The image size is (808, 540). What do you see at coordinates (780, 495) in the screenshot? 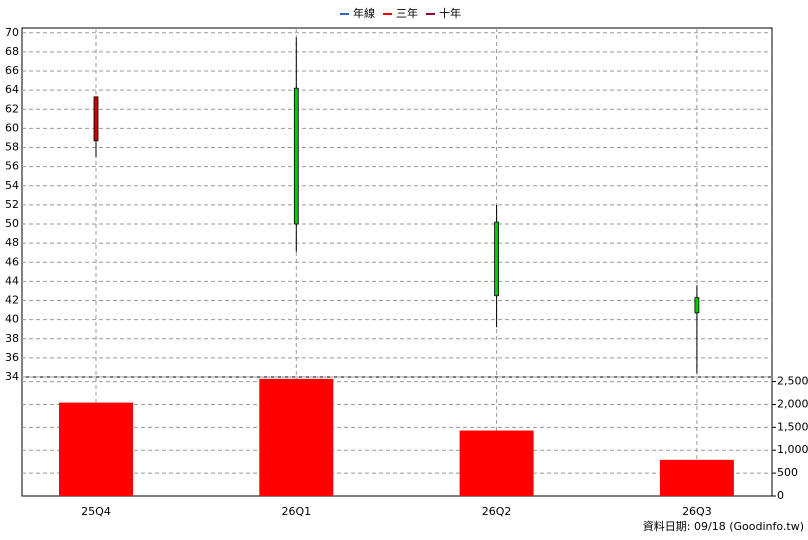
I see `y2-tick-label: 0` at bounding box center [780, 495].